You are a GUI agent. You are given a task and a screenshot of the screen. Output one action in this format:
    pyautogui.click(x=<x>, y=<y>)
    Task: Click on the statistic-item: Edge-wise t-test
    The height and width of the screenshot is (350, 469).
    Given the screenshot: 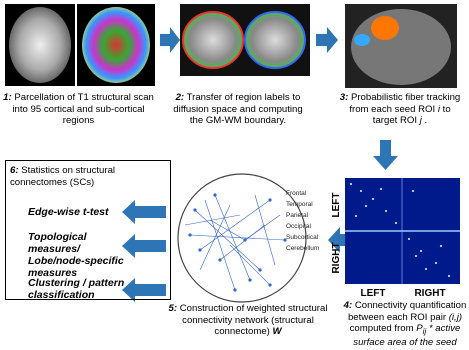 What is the action you would take?
    pyautogui.click(x=68, y=212)
    